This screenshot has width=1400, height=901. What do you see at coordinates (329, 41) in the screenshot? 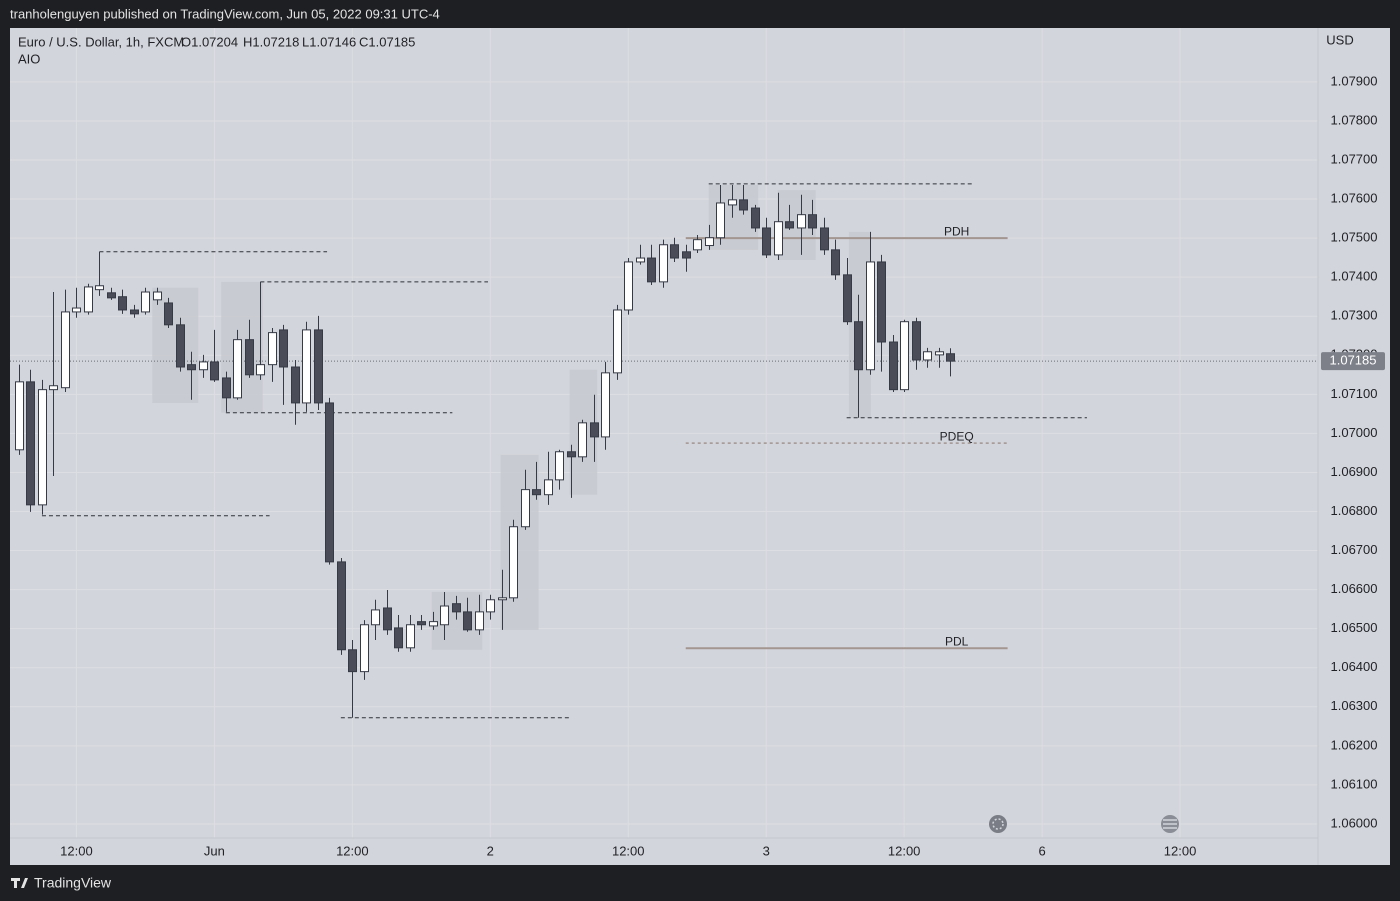
I see `ohlc-low: L1.07146` at bounding box center [329, 41].